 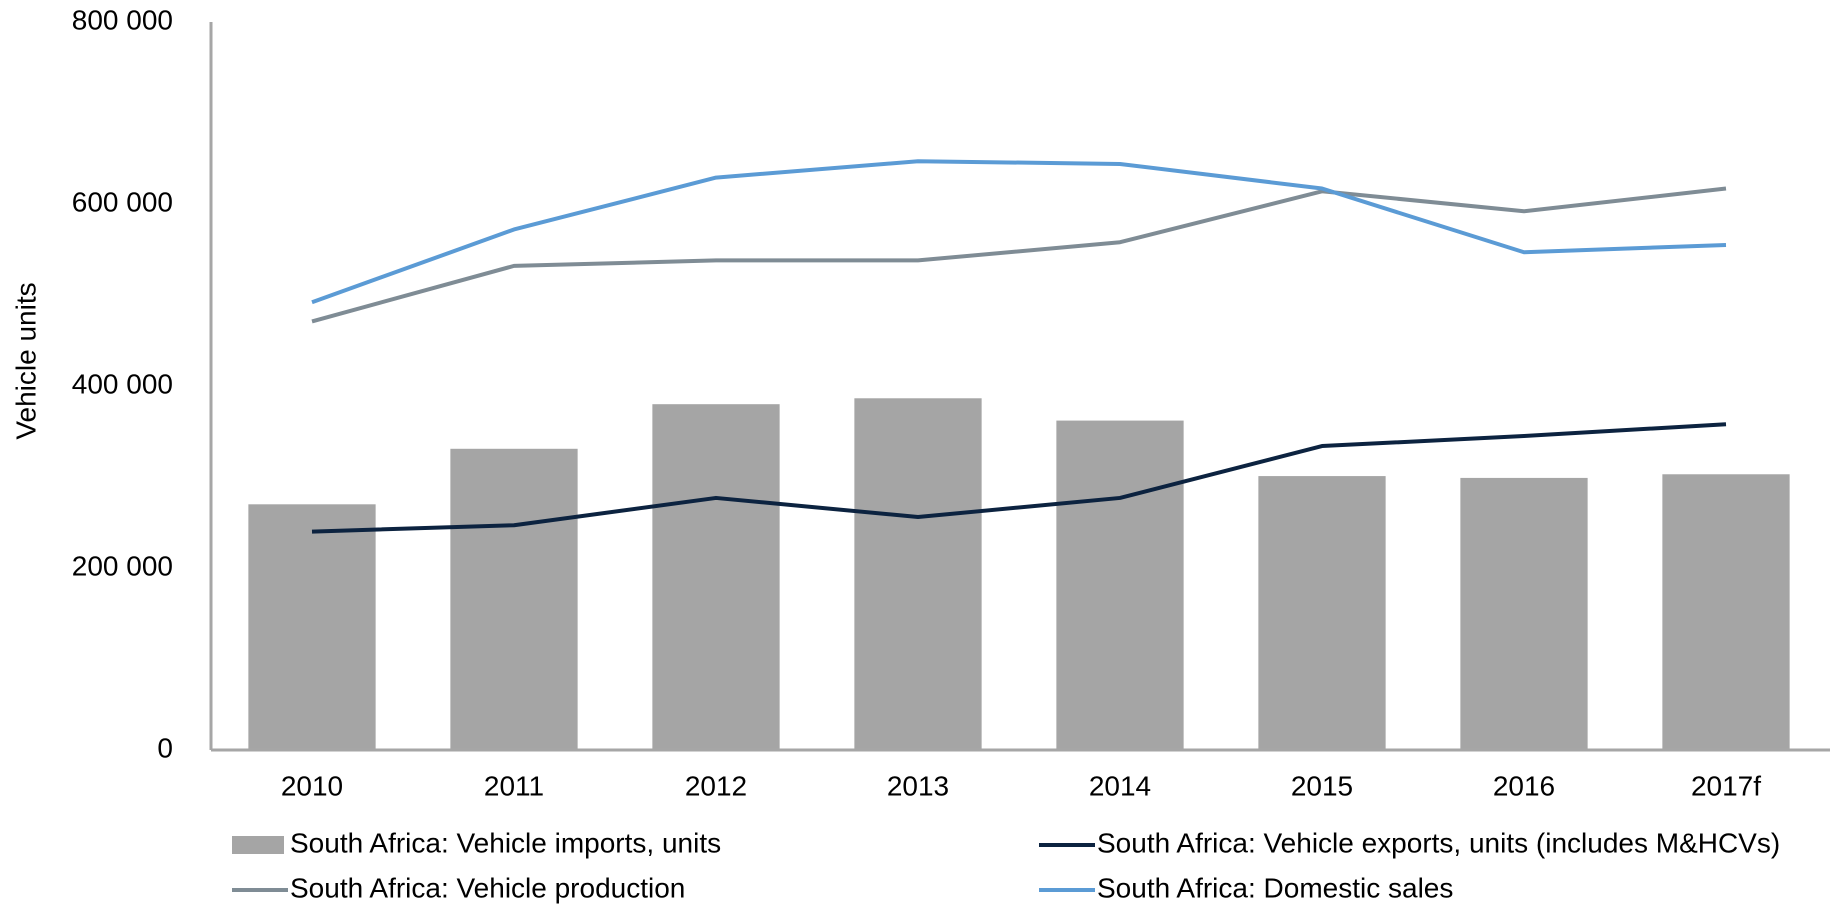 What do you see at coordinates (716, 785) in the screenshot?
I see `x-tick-label: 2012` at bounding box center [716, 785].